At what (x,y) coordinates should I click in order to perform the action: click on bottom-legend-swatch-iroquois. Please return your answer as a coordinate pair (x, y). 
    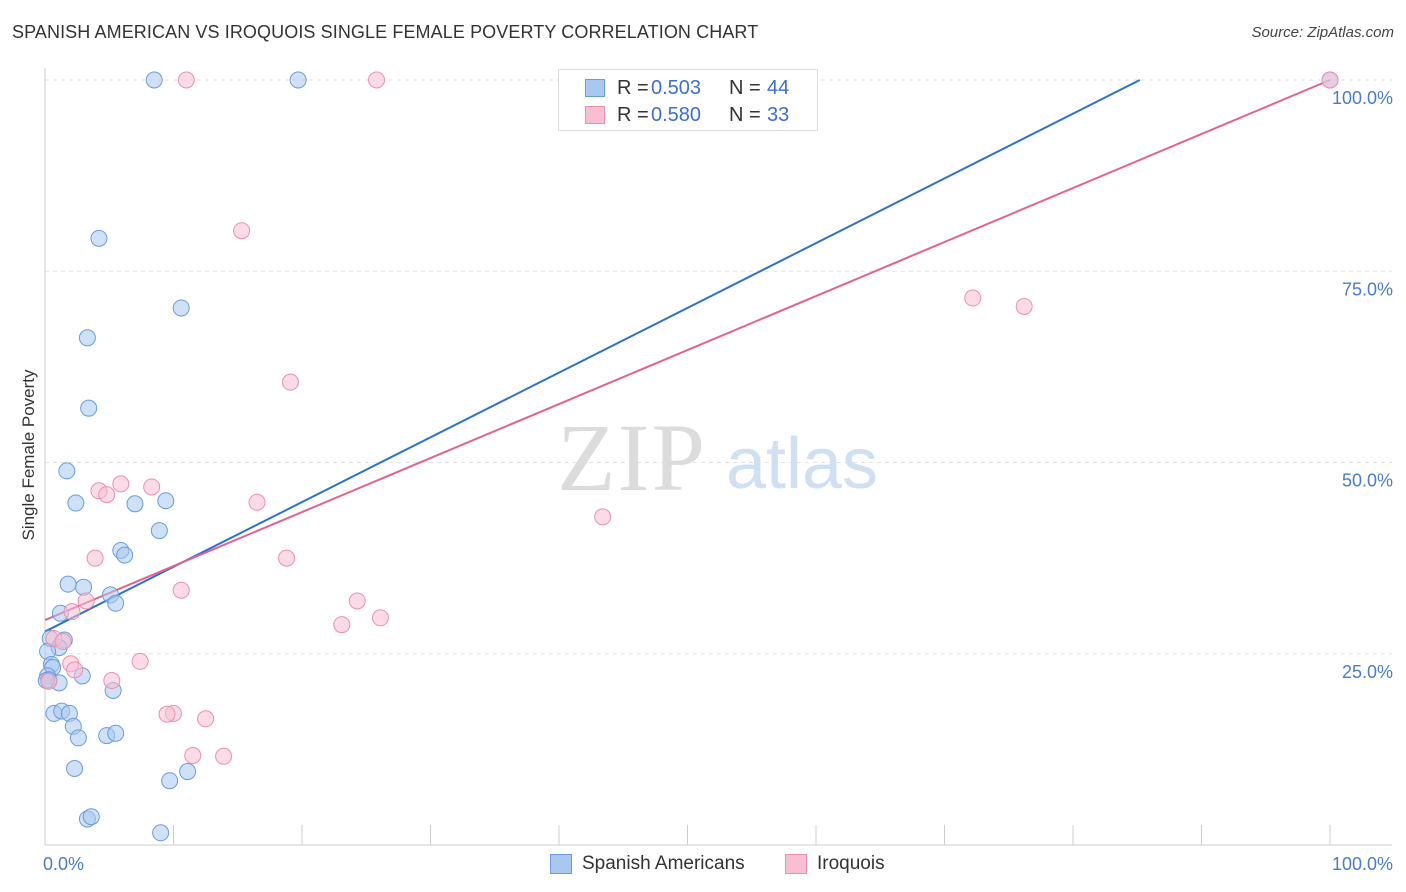
    Looking at the image, I should click on (796, 864).